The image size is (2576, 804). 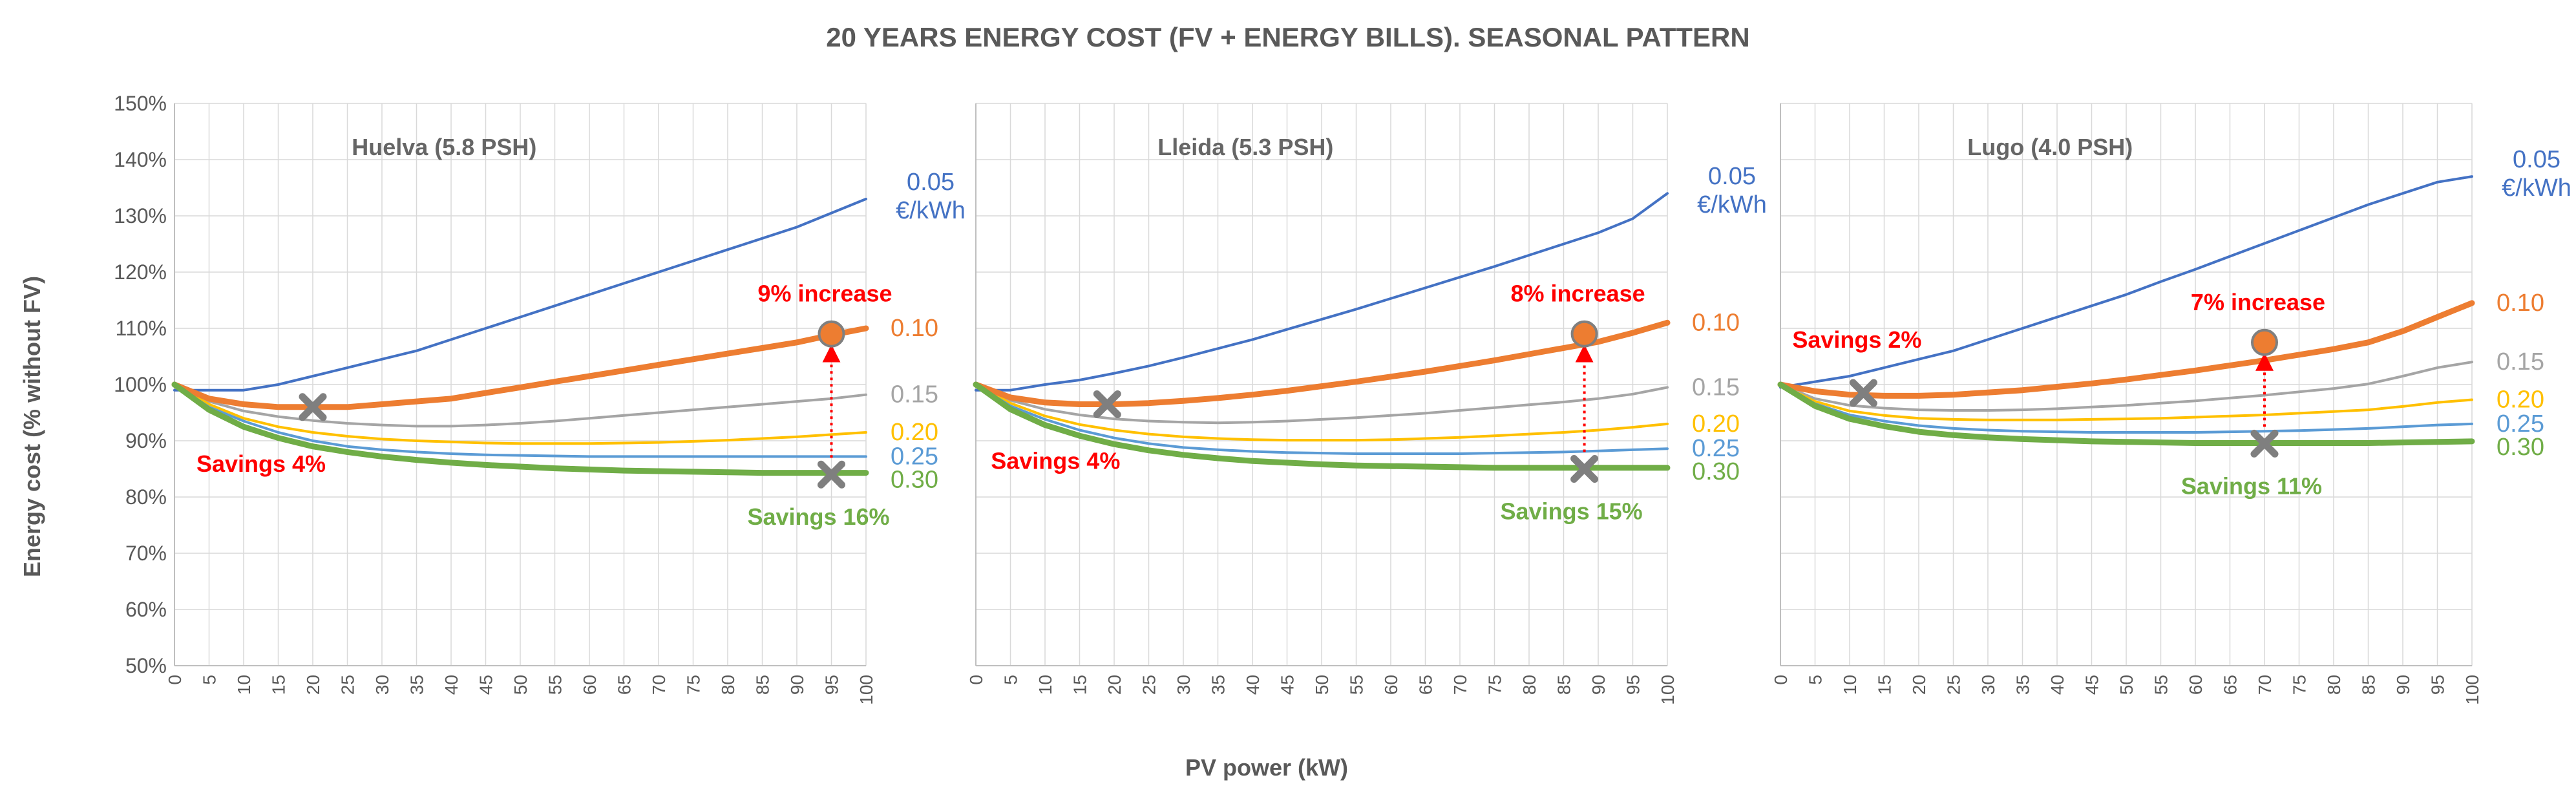 I want to click on y-tick-label: 130%, so click(x=140, y=215).